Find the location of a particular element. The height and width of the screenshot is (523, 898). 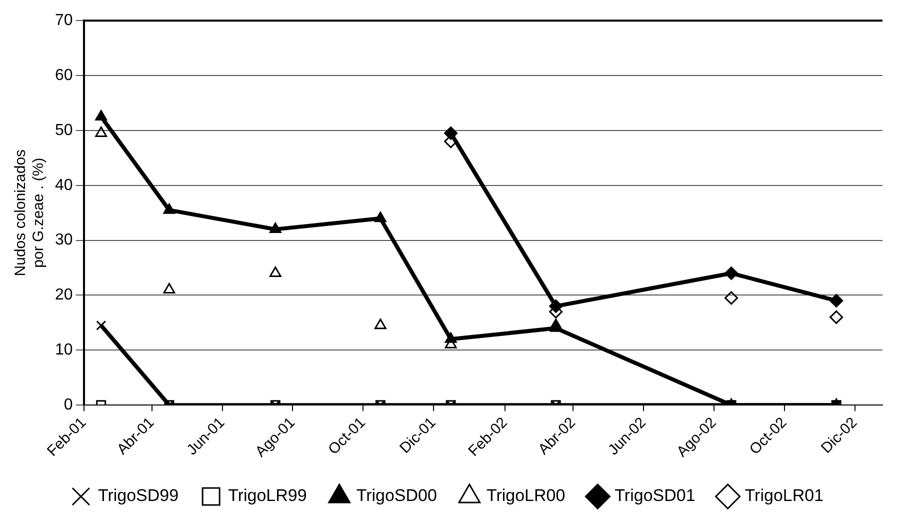

y-tick-label: 10 is located at coordinates (64, 350).